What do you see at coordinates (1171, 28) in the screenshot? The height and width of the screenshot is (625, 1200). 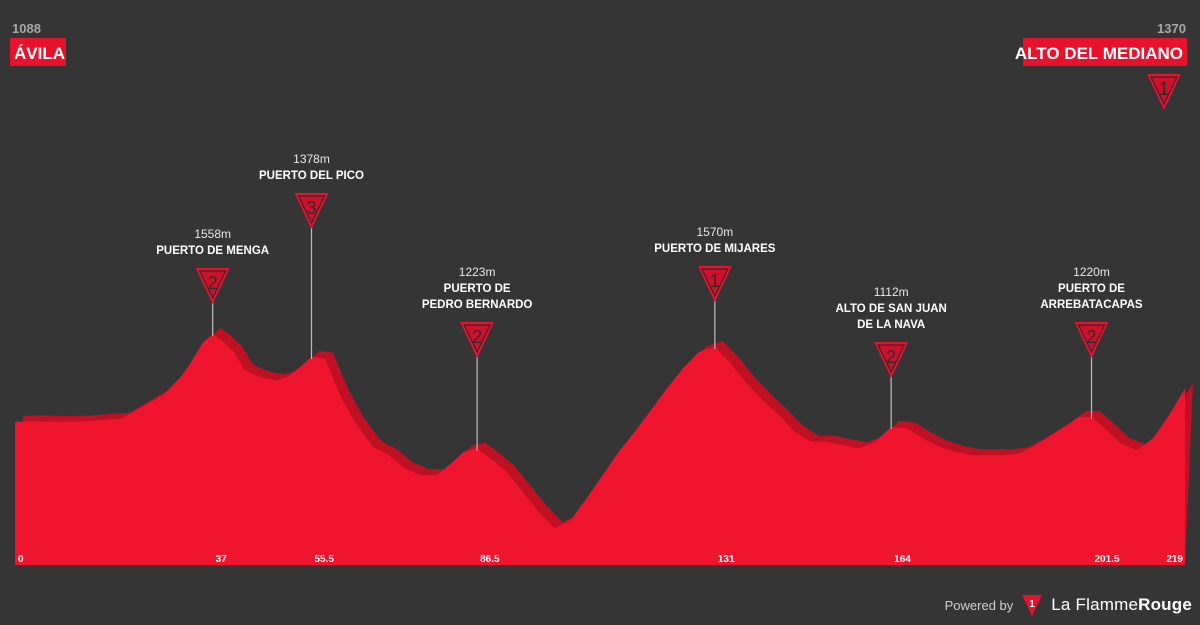 I see `finish-altitude: 1370` at bounding box center [1171, 28].